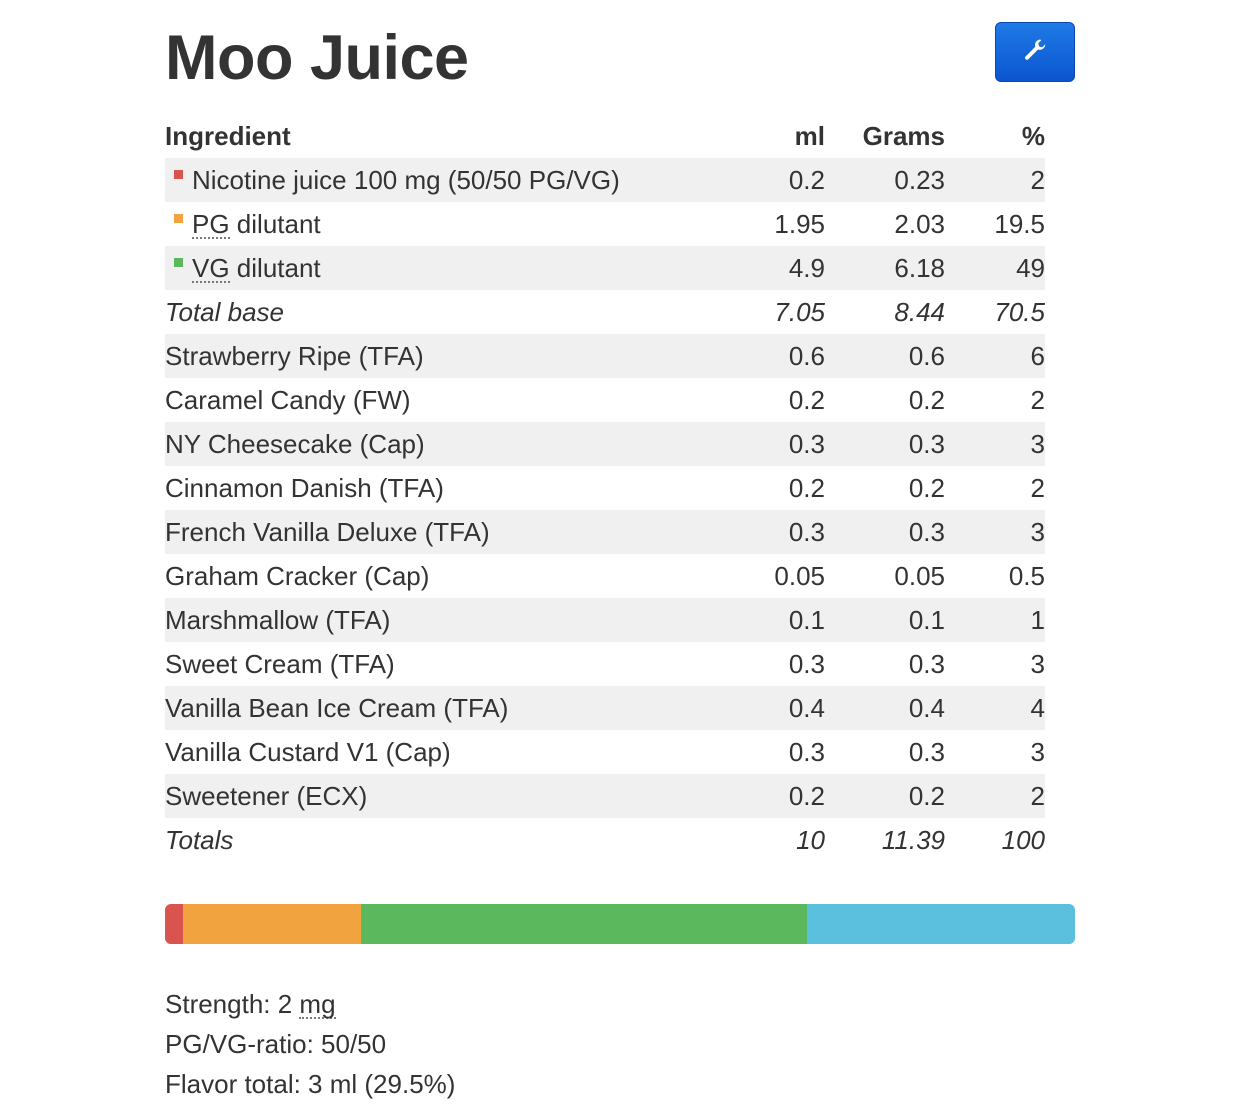 The height and width of the screenshot is (1120, 1252). I want to click on percent-value: 19.5, so click(1019, 224).